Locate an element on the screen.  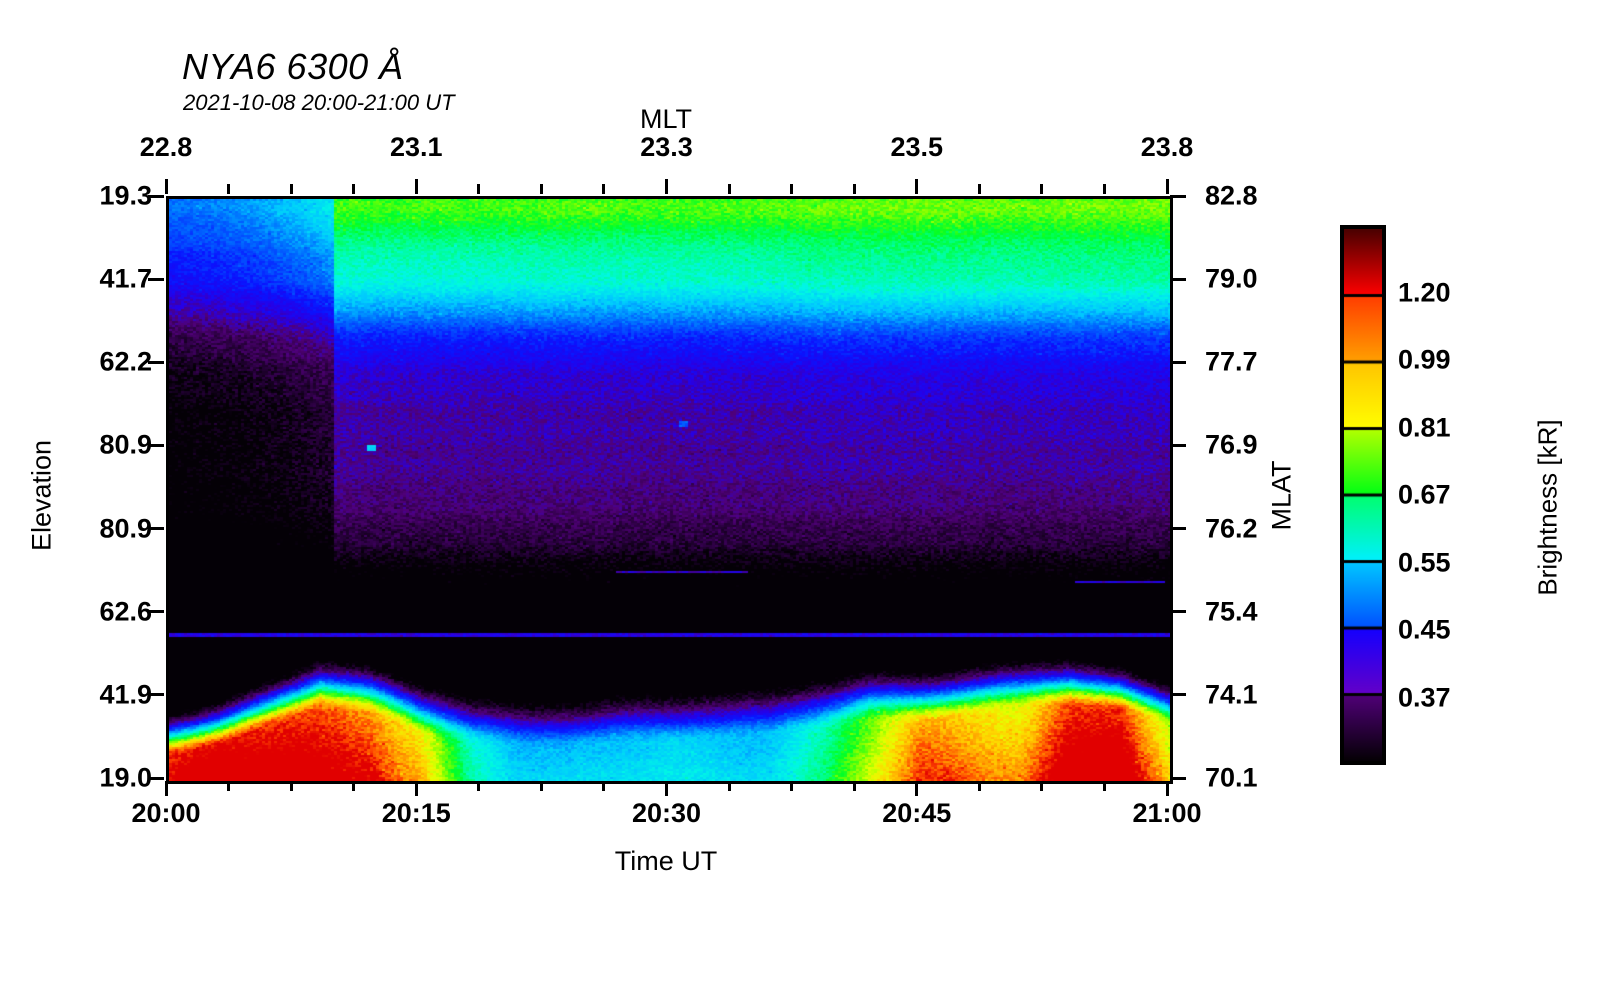
right-axis-tick-label-2: 77.7 is located at coordinates (1231, 361).